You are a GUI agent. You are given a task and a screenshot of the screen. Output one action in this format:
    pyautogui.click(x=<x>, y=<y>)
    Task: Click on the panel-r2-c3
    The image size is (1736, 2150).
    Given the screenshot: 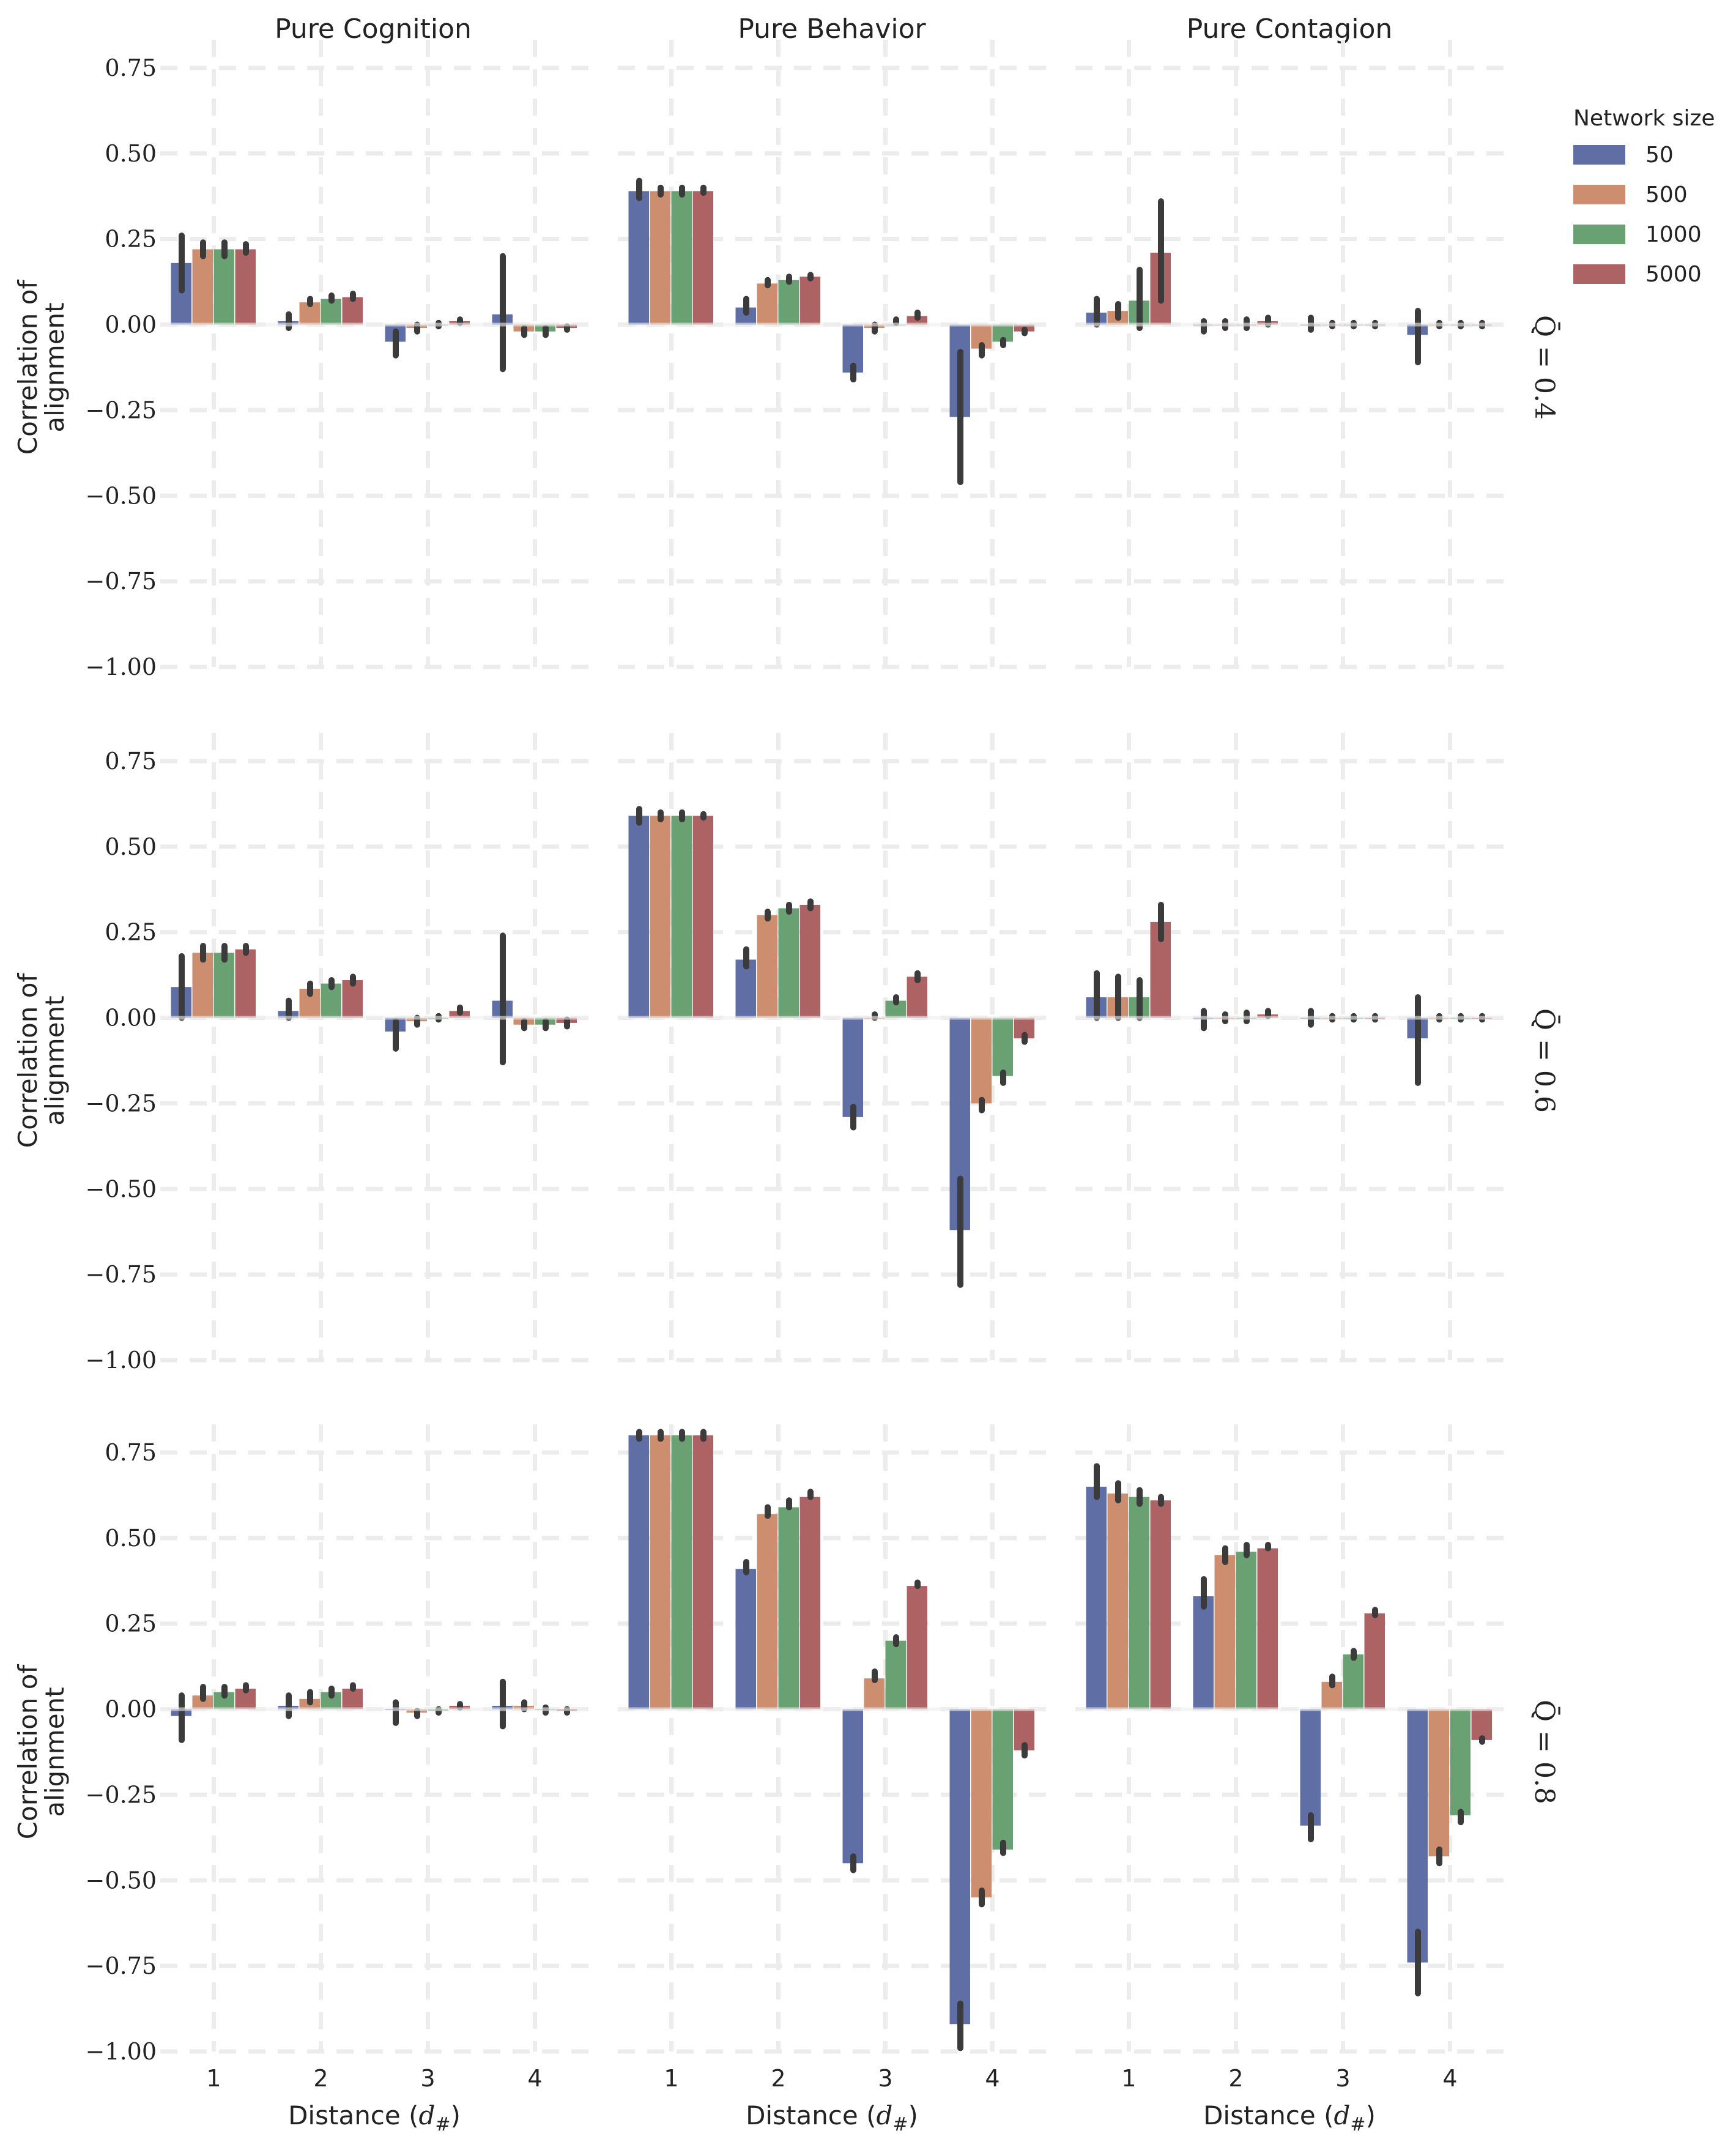 What is the action you would take?
    pyautogui.click(x=1289, y=1048)
    